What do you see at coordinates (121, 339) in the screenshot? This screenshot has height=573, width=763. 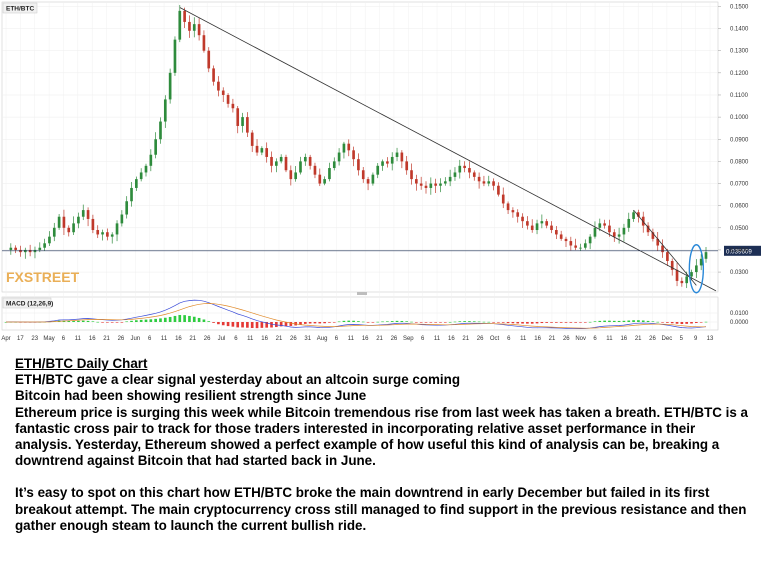 I see `x-tick-label: 26` at bounding box center [121, 339].